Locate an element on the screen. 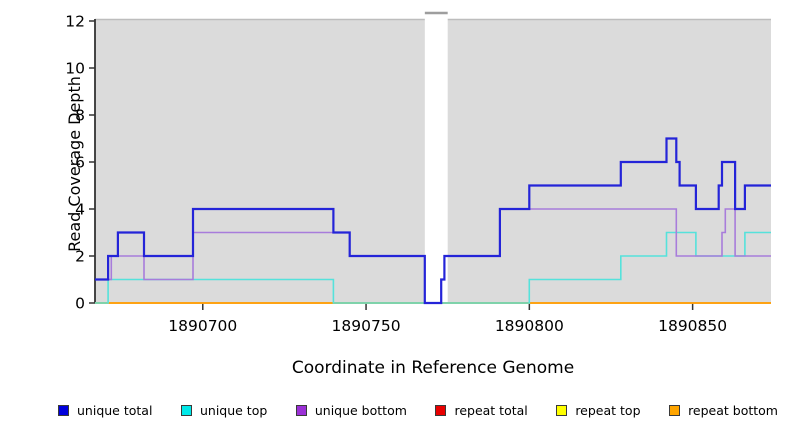 This screenshot has height=432, width=792. legend-item-repeat-total: repeat total is located at coordinates (481, 410).